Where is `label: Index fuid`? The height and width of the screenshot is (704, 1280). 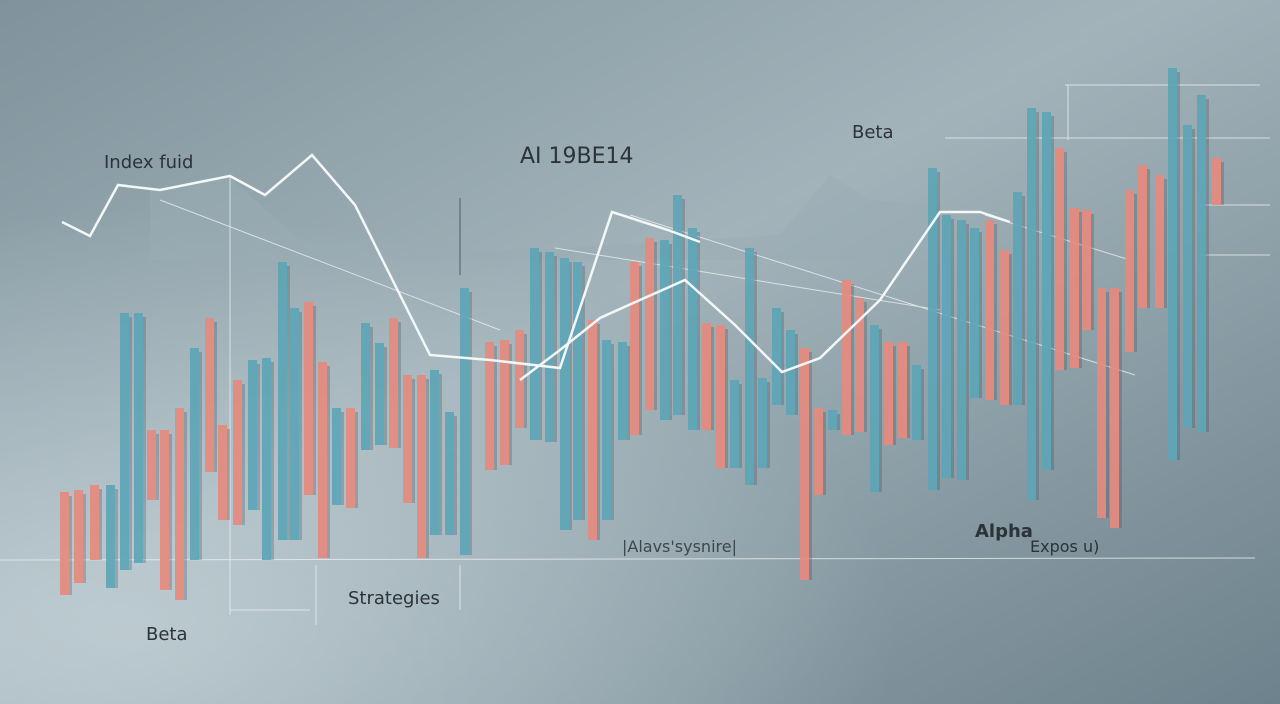 label: Index fuid is located at coordinates (148, 162).